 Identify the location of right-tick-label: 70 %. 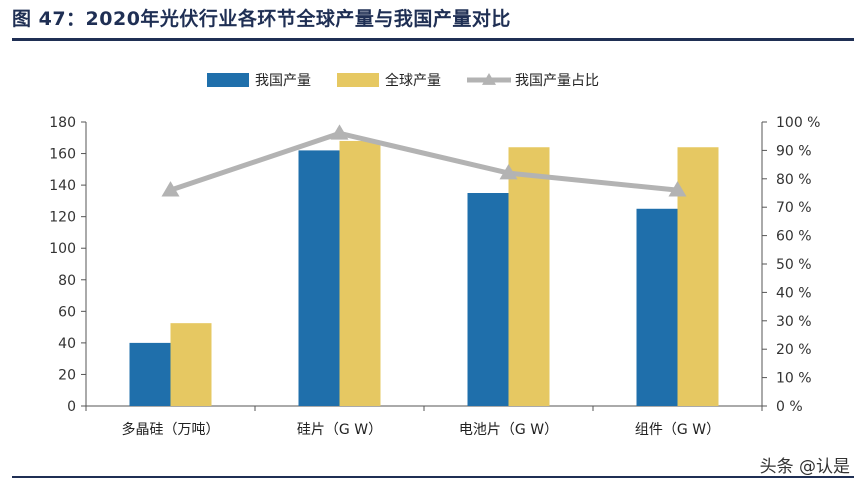
(794, 208).